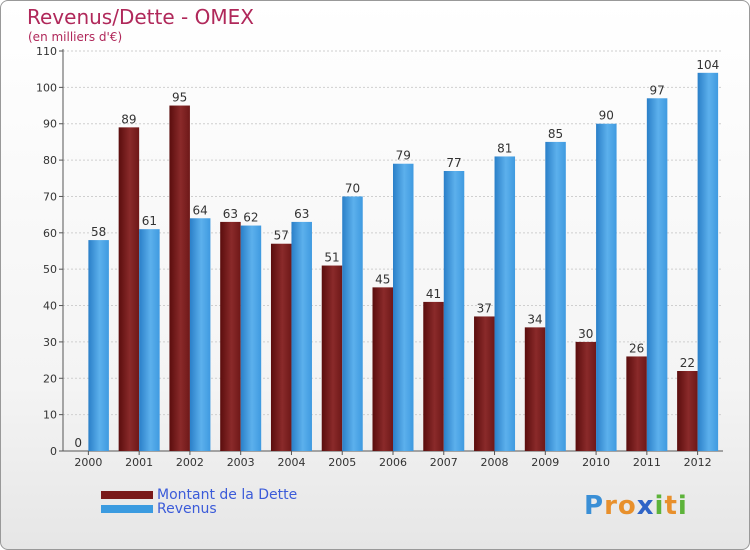  I want to click on data-label-dette: 51, so click(331, 258).